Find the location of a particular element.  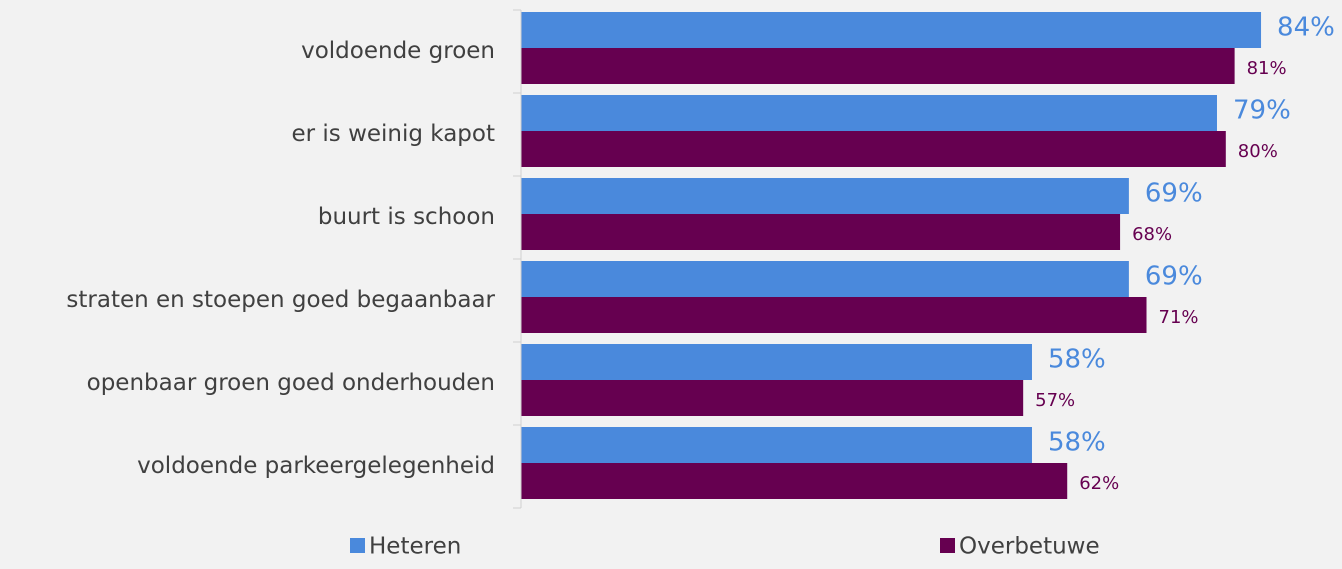

value-label: 62% is located at coordinates (1099, 483).